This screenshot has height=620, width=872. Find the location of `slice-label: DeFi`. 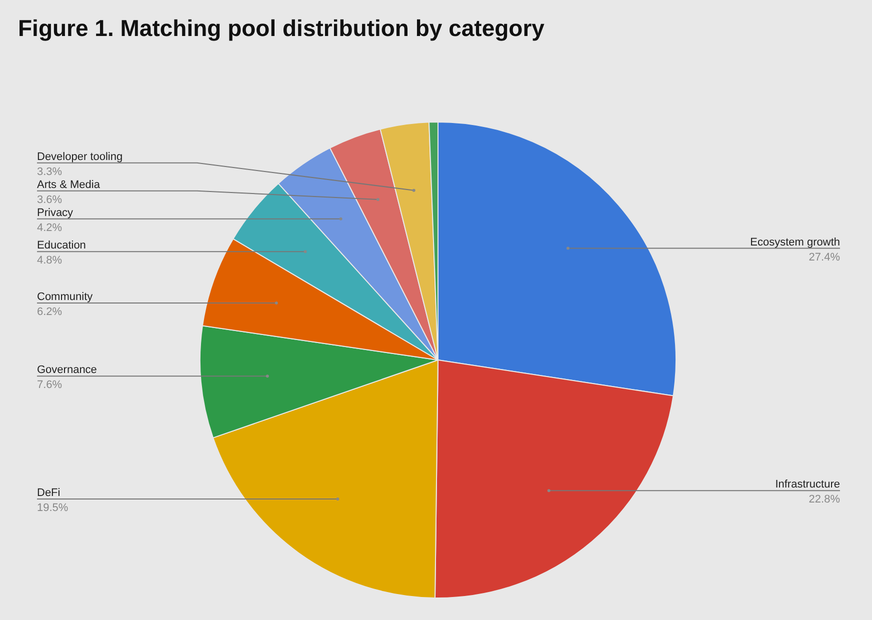

slice-label: DeFi is located at coordinates (48, 492).